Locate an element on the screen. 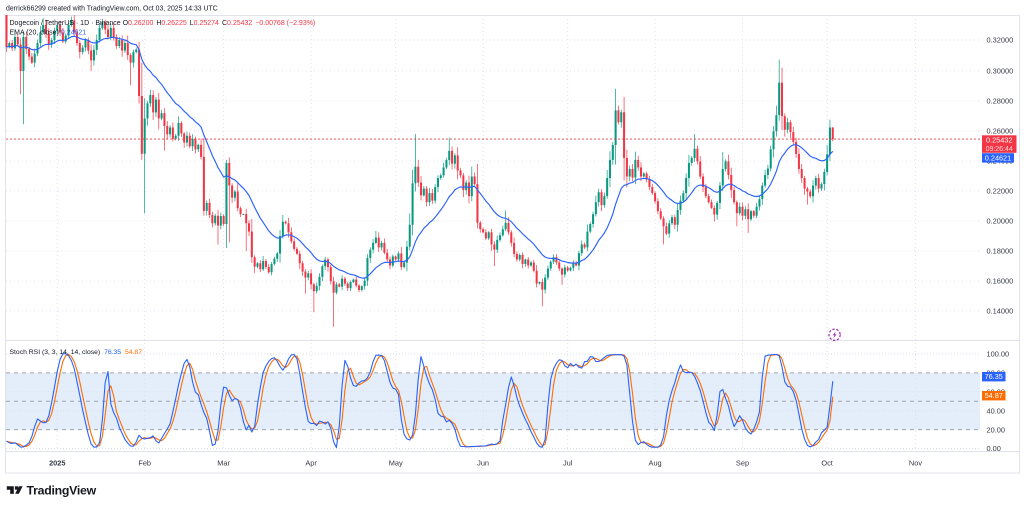 This screenshot has width=1024, height=507. svg-text: Mar is located at coordinates (223, 463).